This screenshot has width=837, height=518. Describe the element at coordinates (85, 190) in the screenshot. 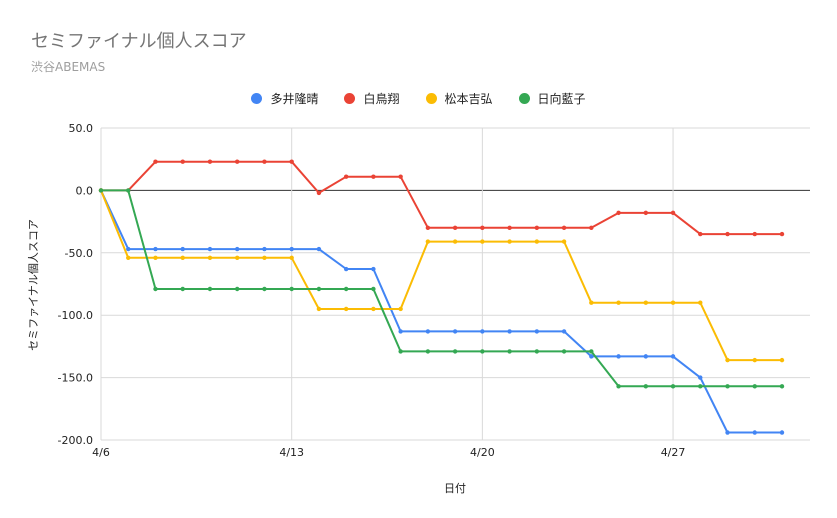

I see `y-tick-label: 0.0` at that location.